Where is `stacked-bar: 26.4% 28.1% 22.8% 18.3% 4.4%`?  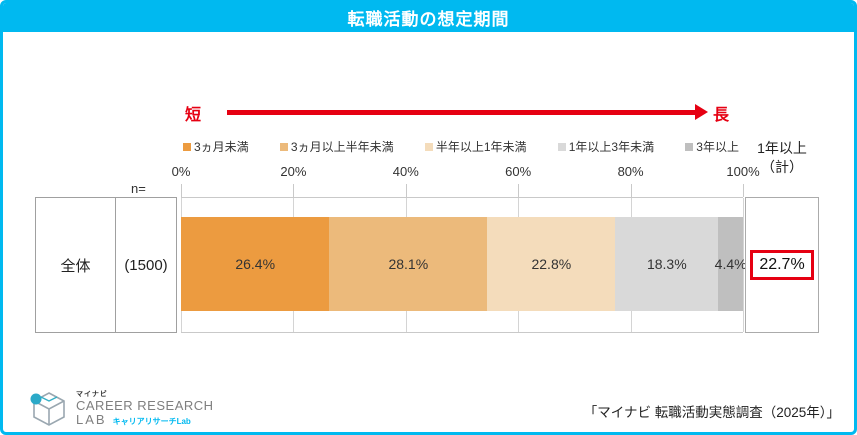
stacked-bar: 26.4% 28.1% 22.8% 18.3% 4.4% is located at coordinates (464, 264).